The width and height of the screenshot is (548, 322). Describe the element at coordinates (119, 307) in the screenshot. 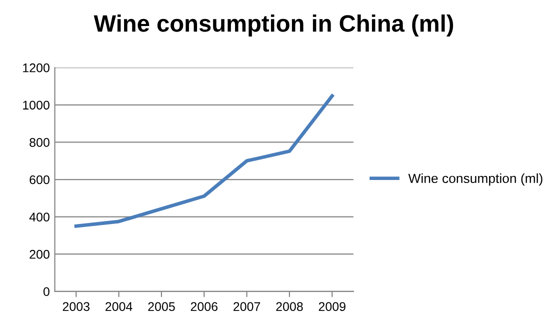

I see `x-tick-label: 2004` at that location.